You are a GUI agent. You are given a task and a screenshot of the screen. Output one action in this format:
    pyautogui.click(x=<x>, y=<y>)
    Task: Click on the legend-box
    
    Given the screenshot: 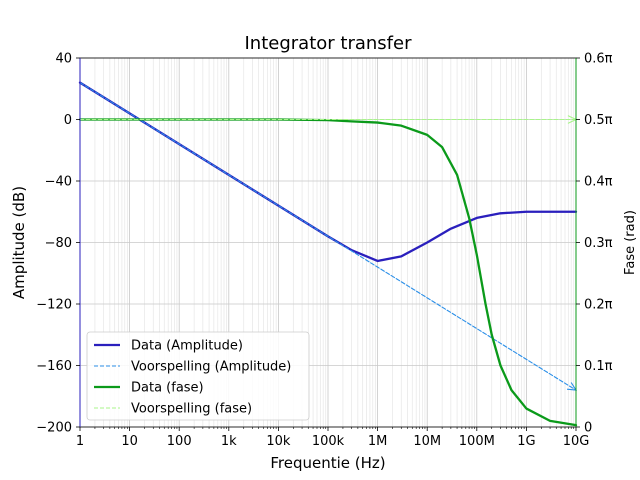 What is the action you would take?
    pyautogui.click(x=198, y=376)
    